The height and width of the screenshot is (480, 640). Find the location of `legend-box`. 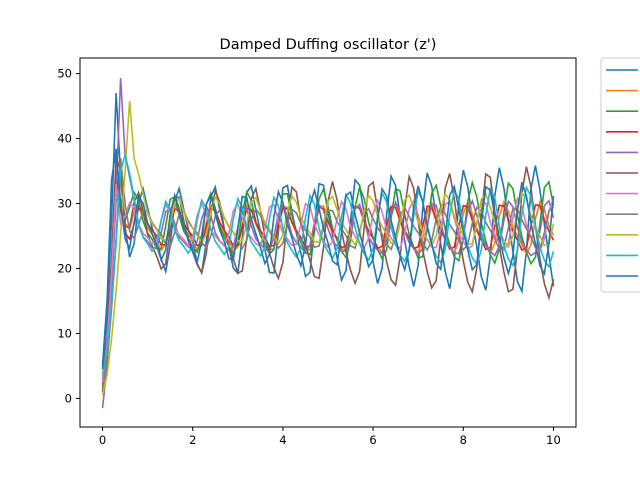

legend-box is located at coordinates (620, 175).